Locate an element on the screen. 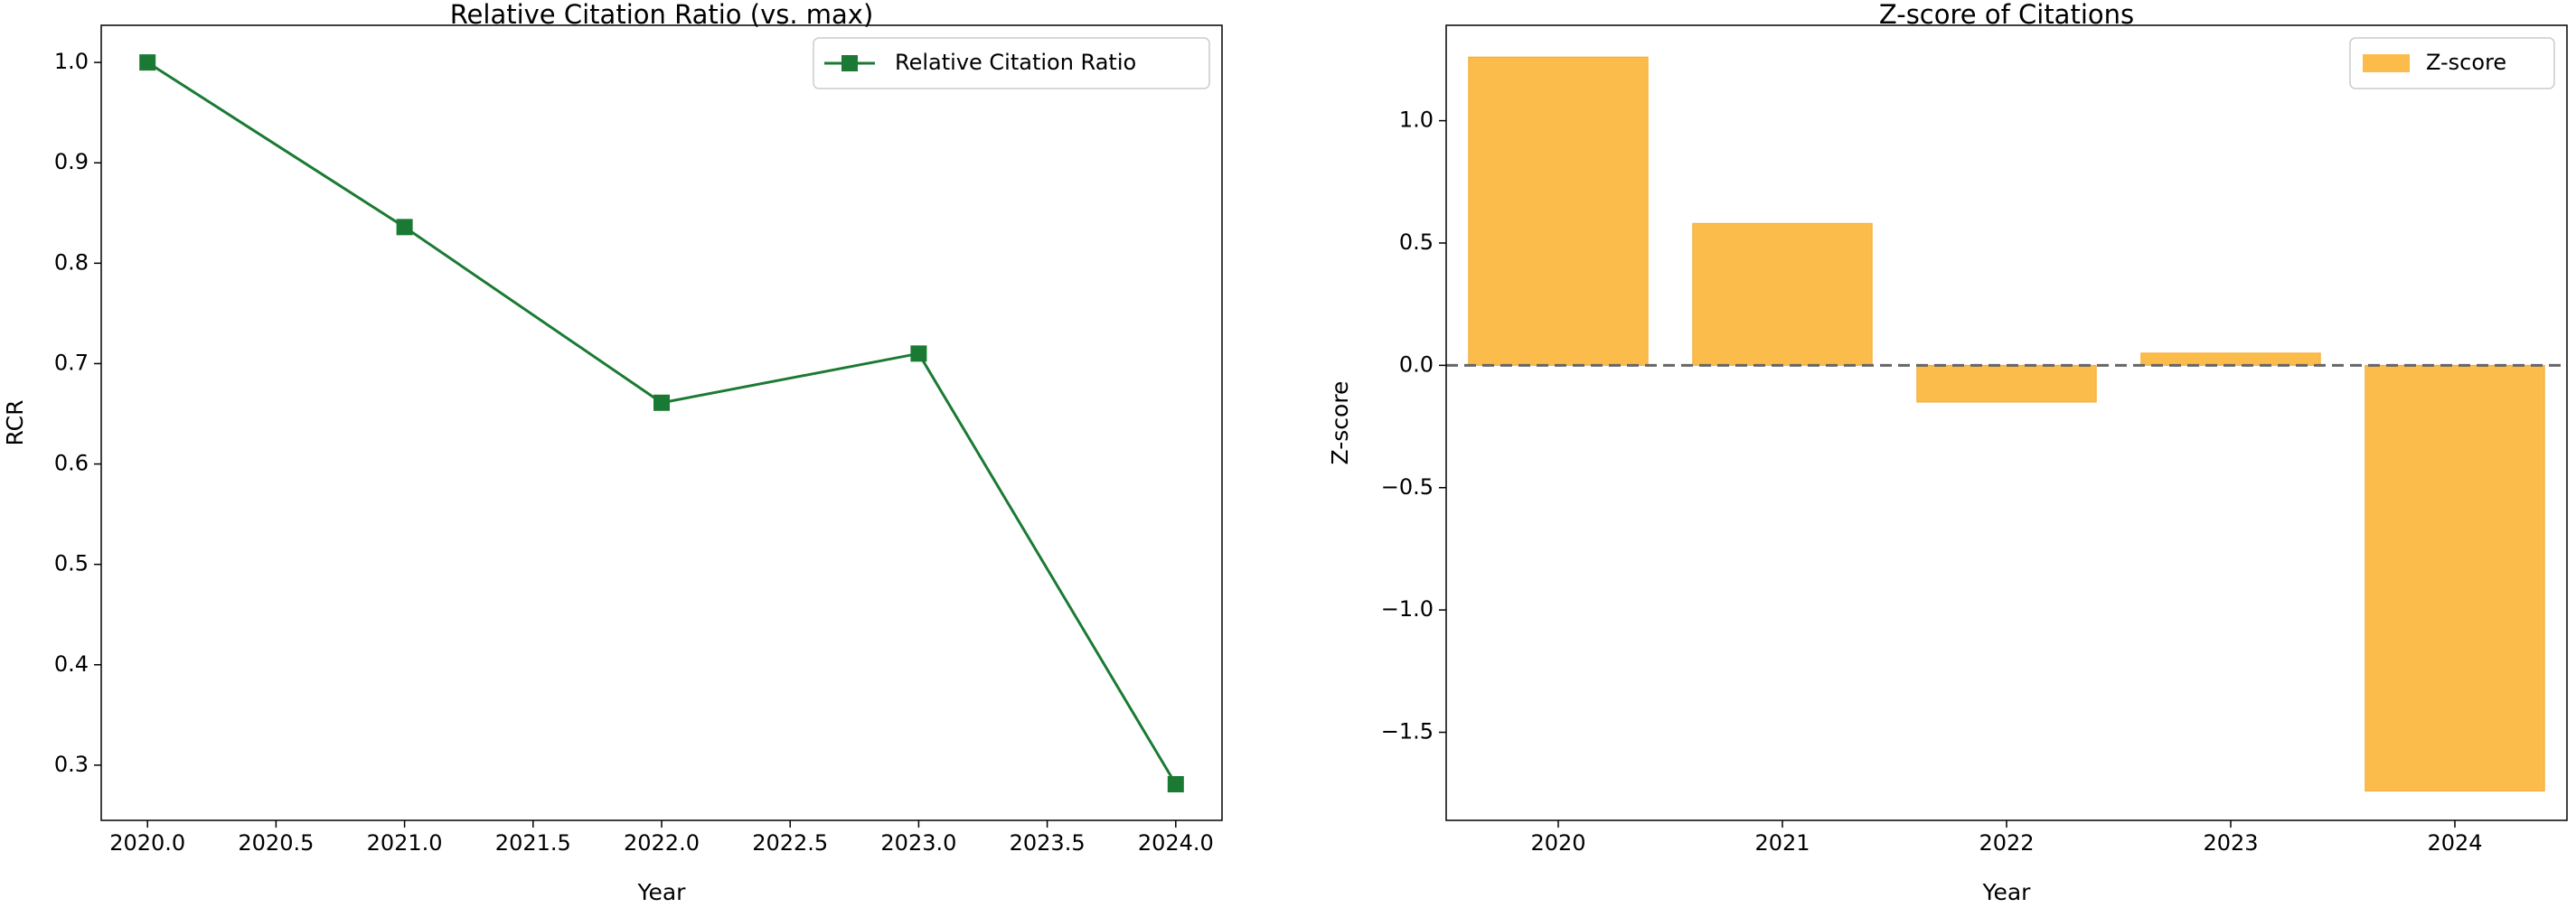 The width and height of the screenshot is (2576, 908). y-tick-label: 0.9 is located at coordinates (71, 162).